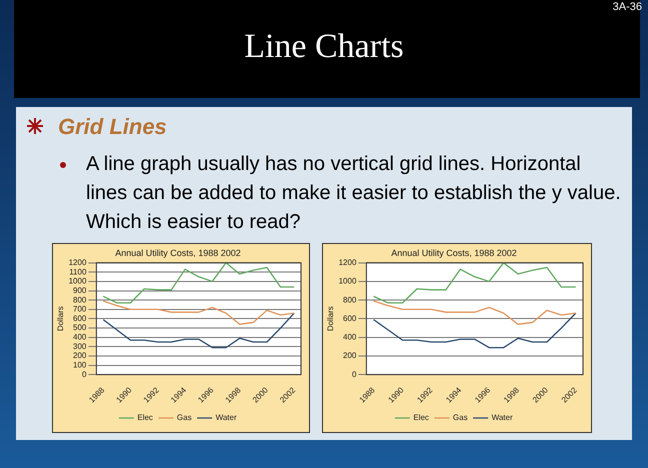  What do you see at coordinates (324, 47) in the screenshot?
I see `text: Line Charts` at bounding box center [324, 47].